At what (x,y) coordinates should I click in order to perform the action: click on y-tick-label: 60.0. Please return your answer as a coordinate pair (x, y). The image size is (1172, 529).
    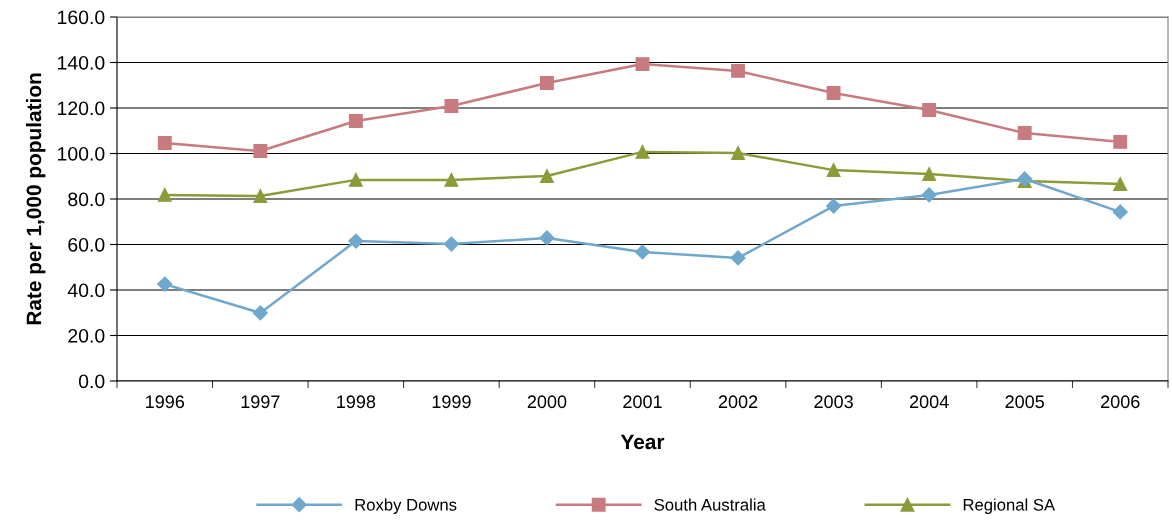
    Looking at the image, I should click on (86, 244).